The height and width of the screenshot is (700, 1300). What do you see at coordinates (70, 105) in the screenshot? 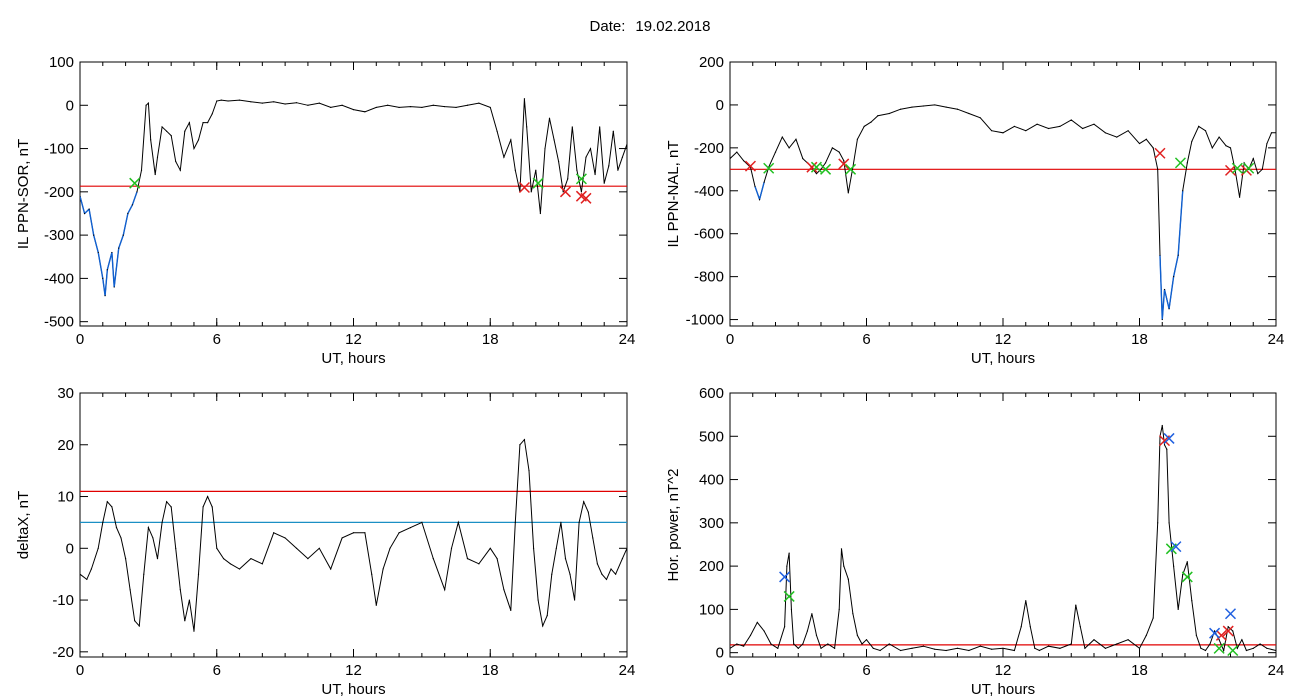
I see `y-tick-label: 0` at bounding box center [70, 105].